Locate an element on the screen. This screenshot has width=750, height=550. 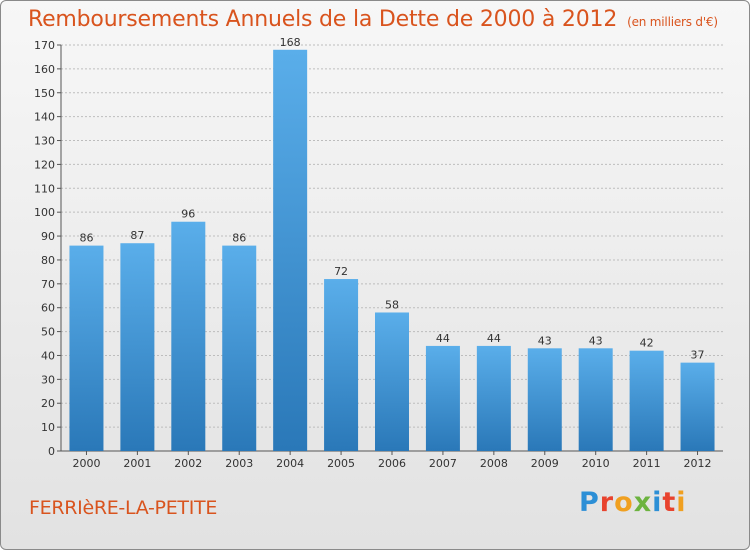
data-label: 96 is located at coordinates (188, 214).